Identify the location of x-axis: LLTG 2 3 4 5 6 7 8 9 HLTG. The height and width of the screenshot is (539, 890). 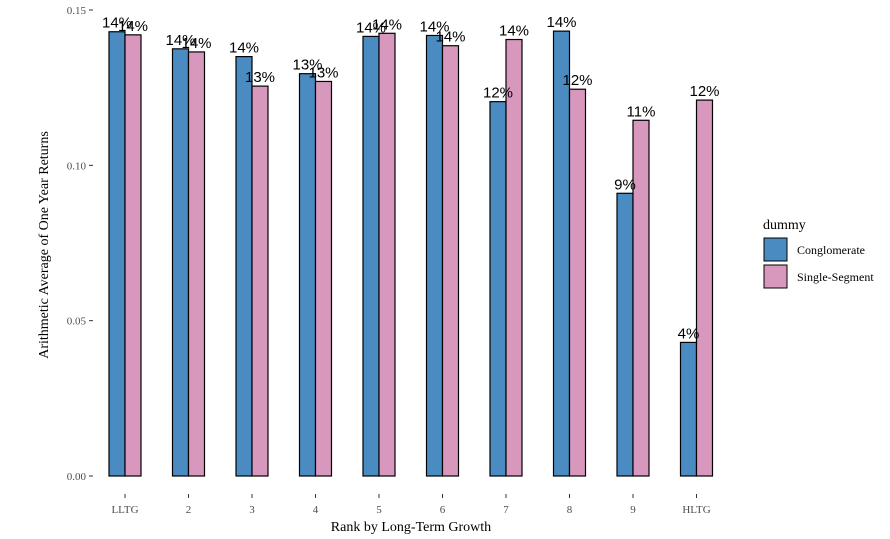
(411, 505).